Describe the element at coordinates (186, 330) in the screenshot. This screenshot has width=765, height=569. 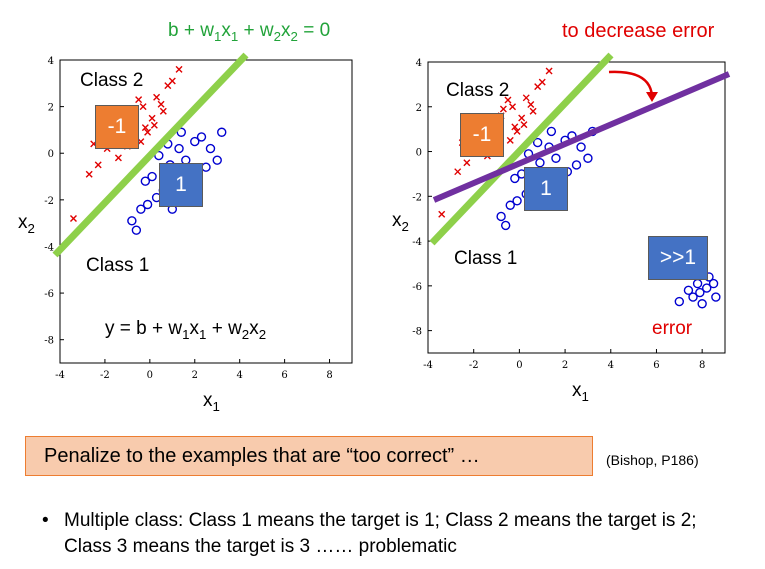
I see `prediction-equation: y = b + w1x1 + w2x2` at that location.